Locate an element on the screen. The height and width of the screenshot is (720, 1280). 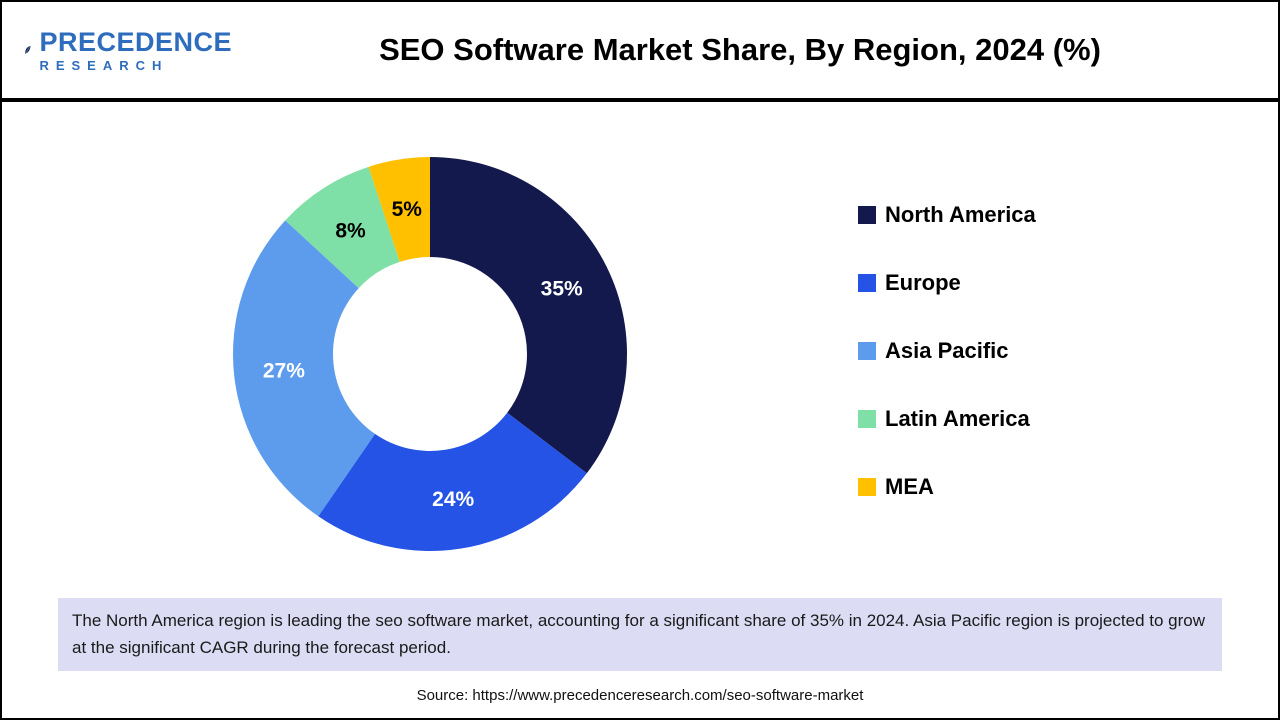
legend-swatch-north-america is located at coordinates (867, 215).